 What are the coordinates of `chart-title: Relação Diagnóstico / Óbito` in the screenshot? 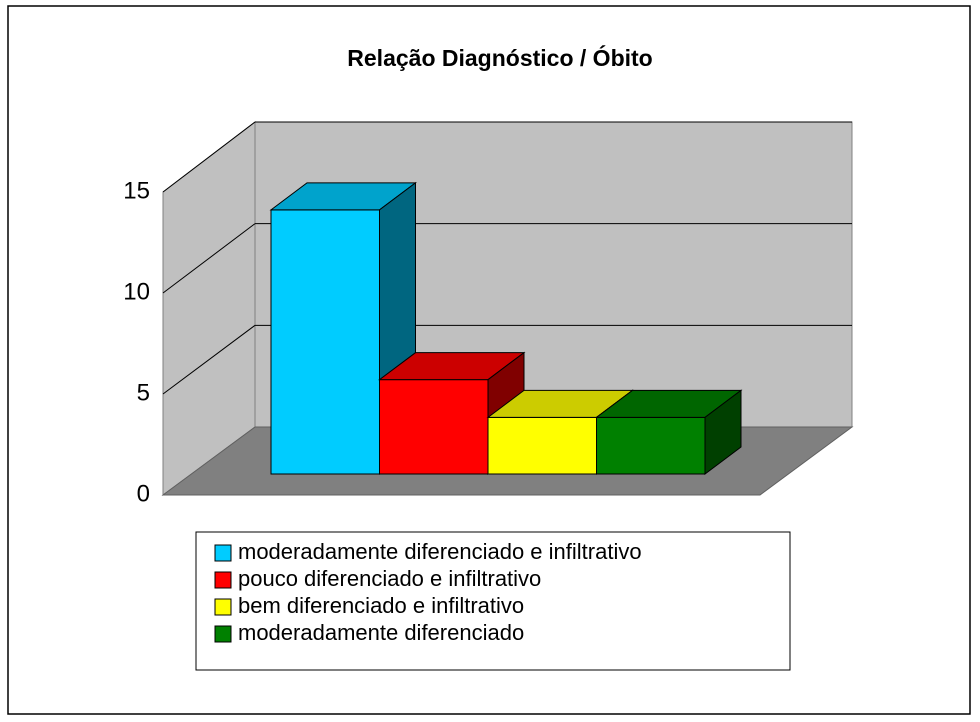 It's located at (499, 57).